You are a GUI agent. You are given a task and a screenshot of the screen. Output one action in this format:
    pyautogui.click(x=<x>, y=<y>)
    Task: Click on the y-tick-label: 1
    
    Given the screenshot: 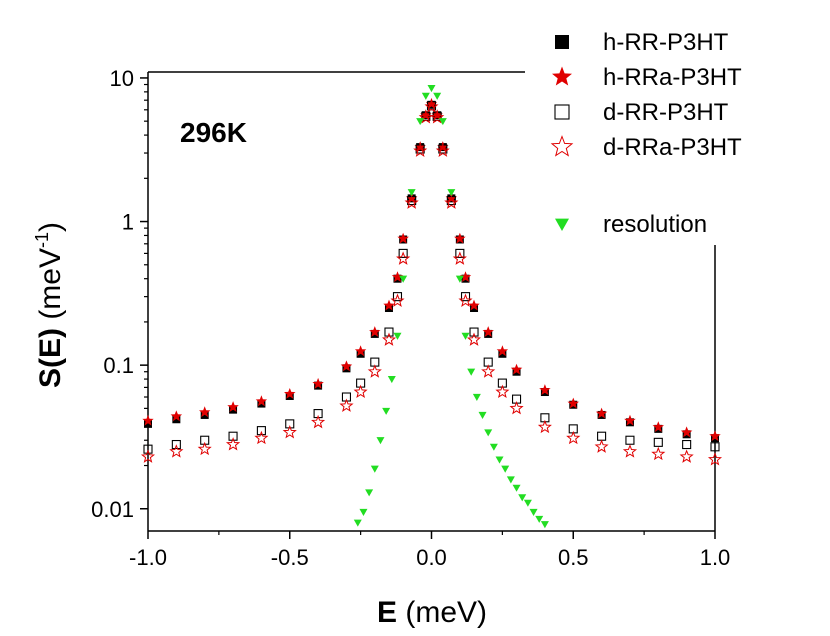 What is the action you would take?
    pyautogui.click(x=128, y=222)
    